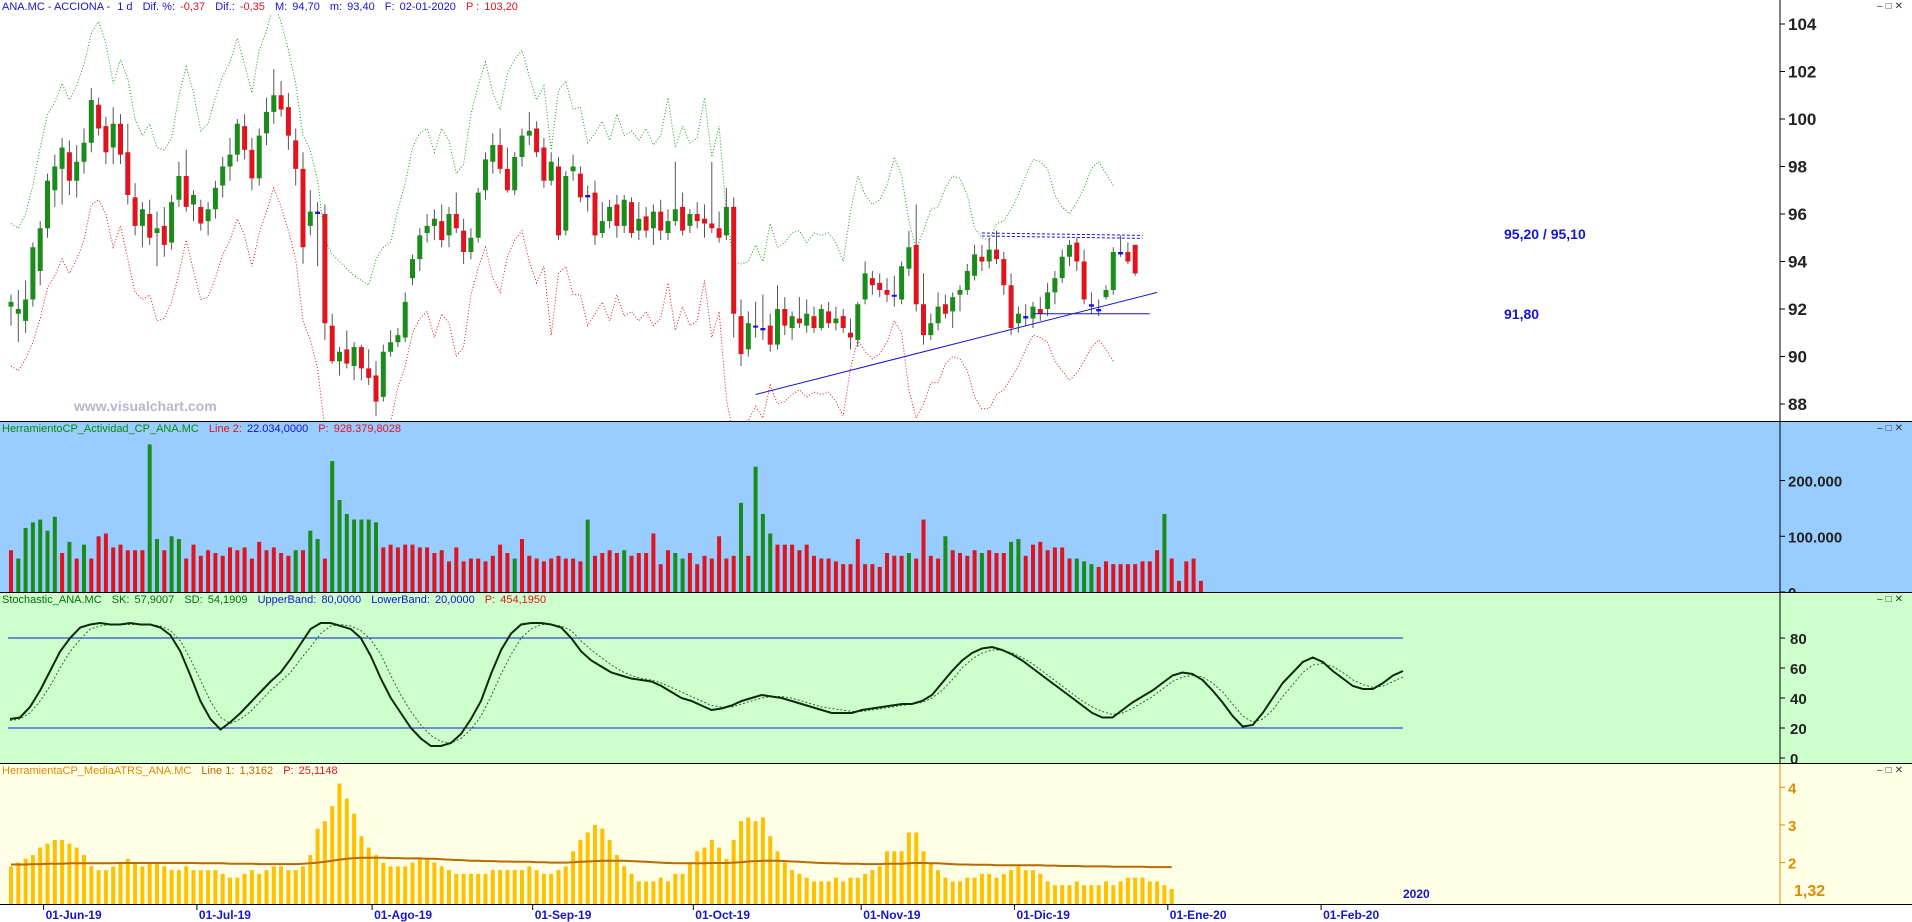 The width and height of the screenshot is (1912, 922). I want to click on last-price-label: P :, so click(472, 7).